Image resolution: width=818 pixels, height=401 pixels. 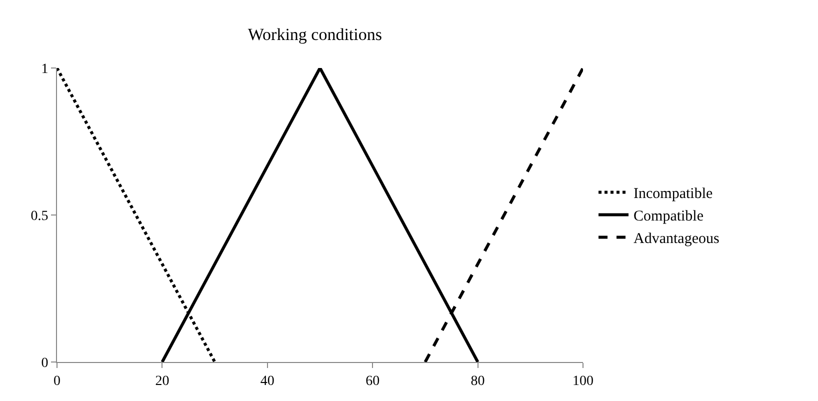 I want to click on x-tick-label: 80, so click(x=477, y=381).